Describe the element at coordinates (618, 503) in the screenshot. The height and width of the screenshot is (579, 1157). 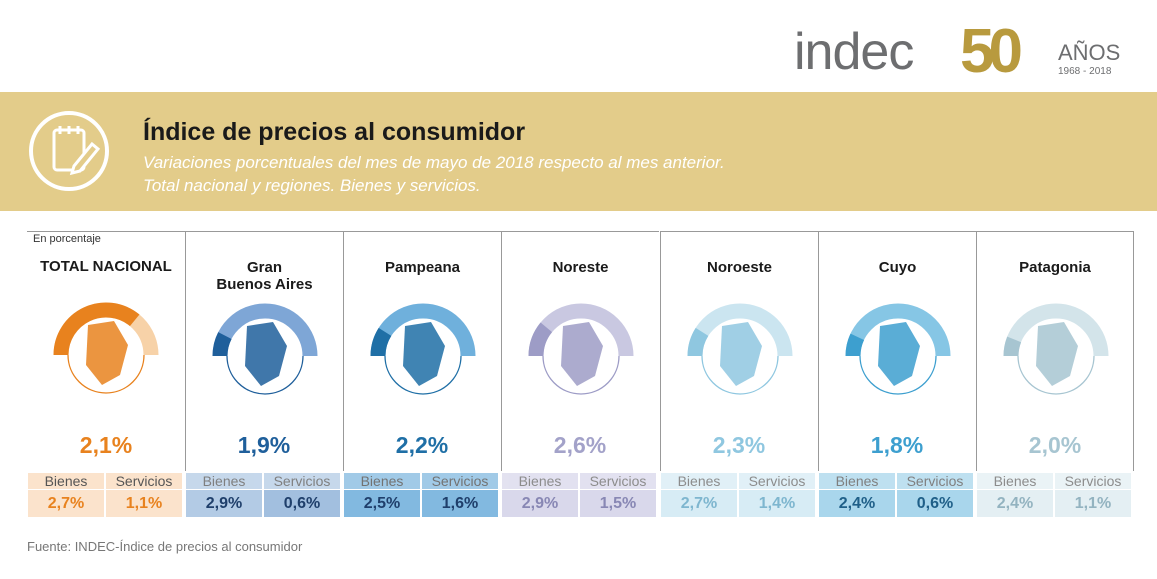
I see `breakdown-value: 1,5%` at that location.